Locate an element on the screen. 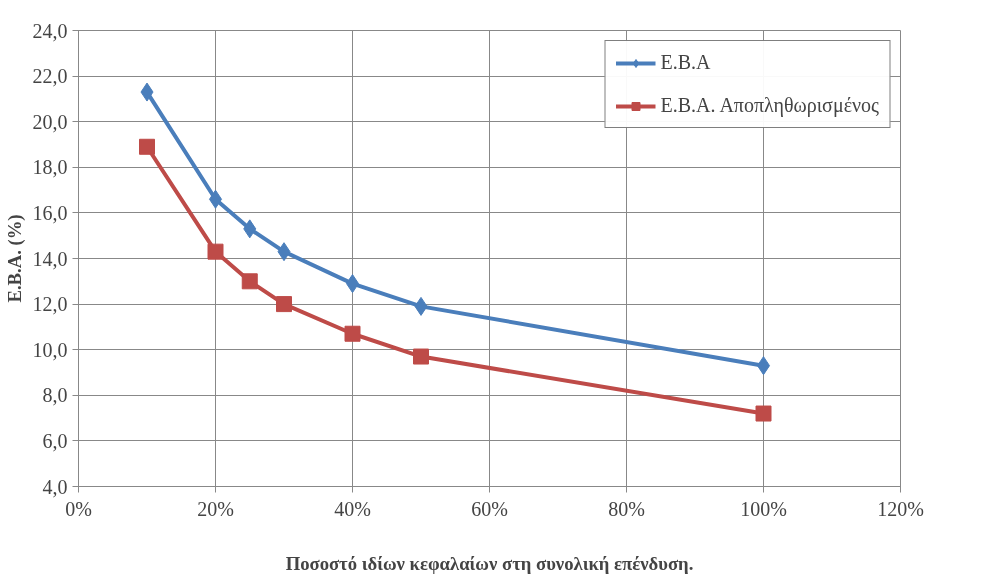  y-tick-label: 22,0 is located at coordinates (50, 76).